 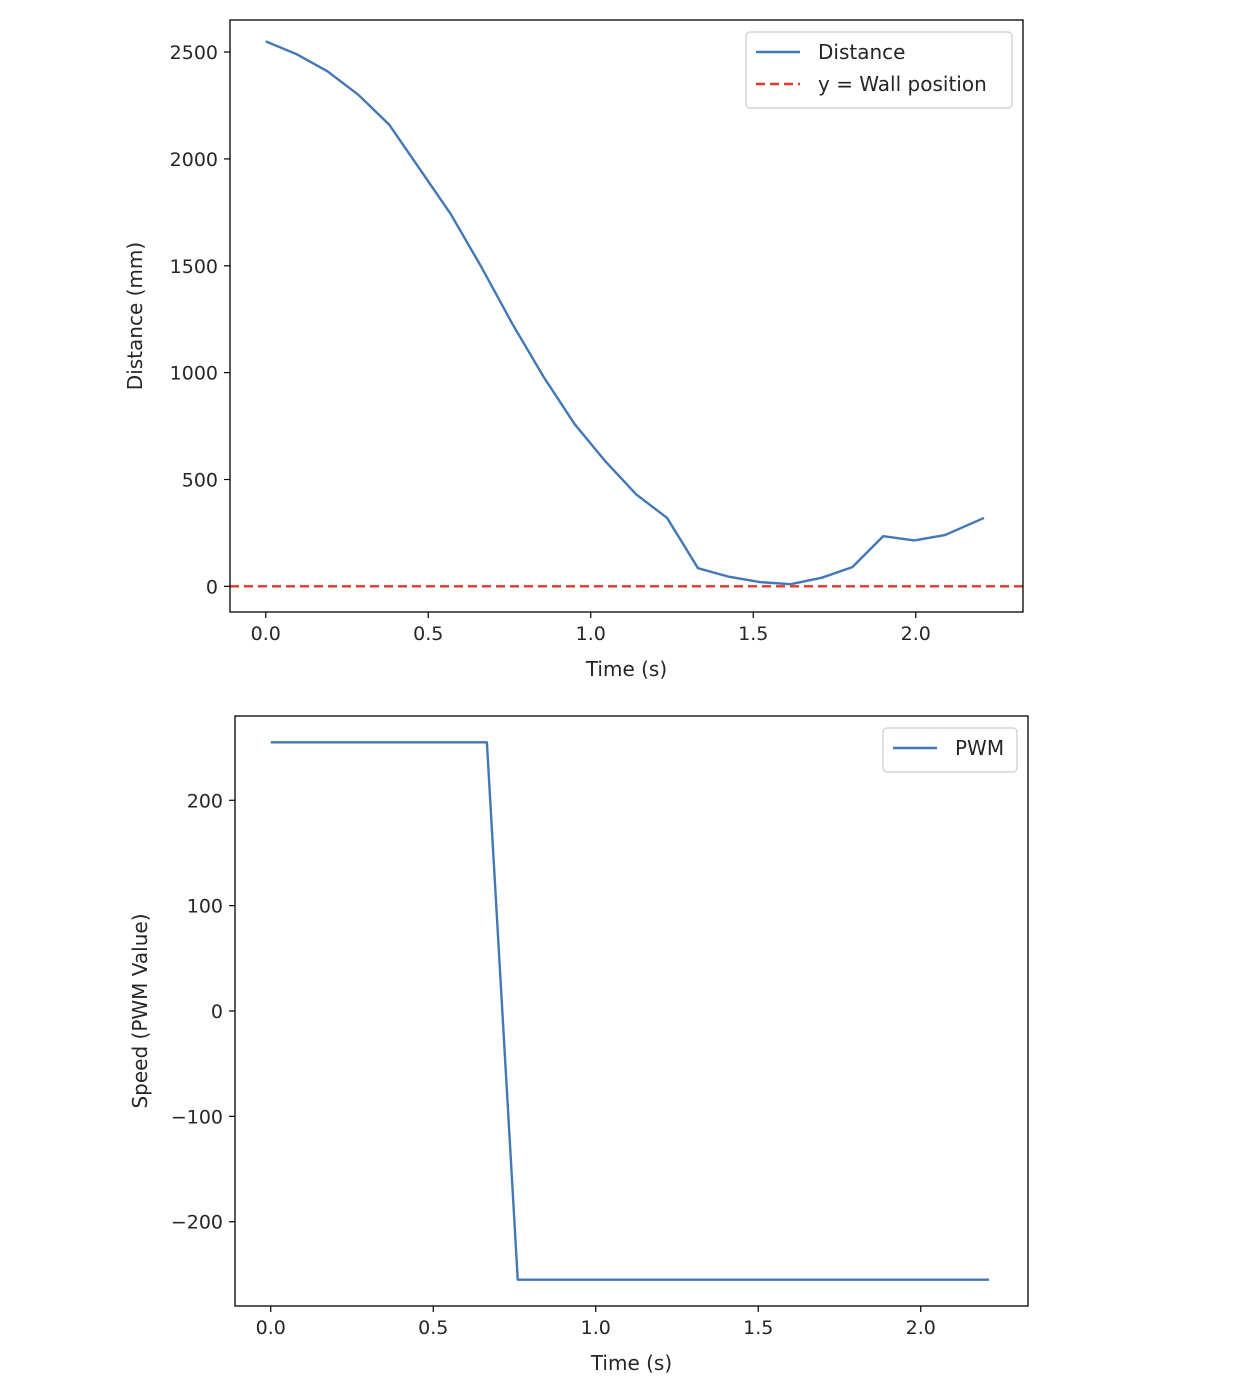 What do you see at coordinates (921, 1328) in the screenshot?
I see `pwm-chart-x-tick-label: 2.0` at bounding box center [921, 1328].